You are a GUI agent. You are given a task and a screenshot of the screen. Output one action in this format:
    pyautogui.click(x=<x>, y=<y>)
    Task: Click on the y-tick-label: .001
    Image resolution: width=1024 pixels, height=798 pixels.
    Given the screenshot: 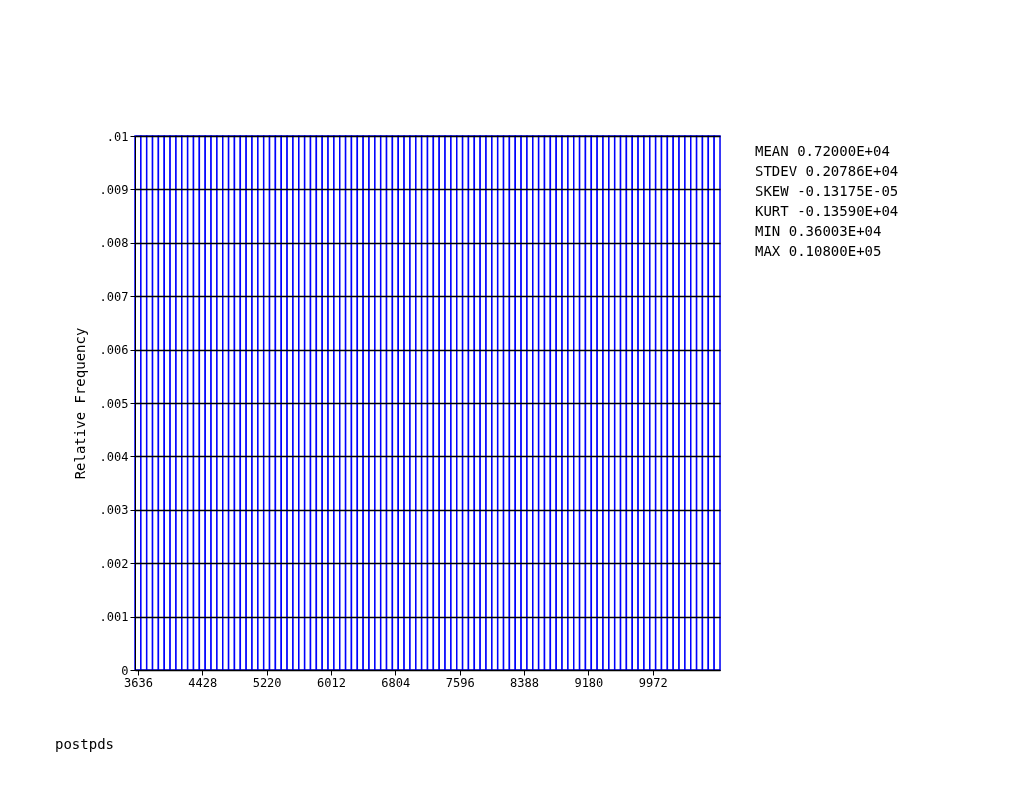 What is the action you would take?
    pyautogui.click(x=114, y=617)
    